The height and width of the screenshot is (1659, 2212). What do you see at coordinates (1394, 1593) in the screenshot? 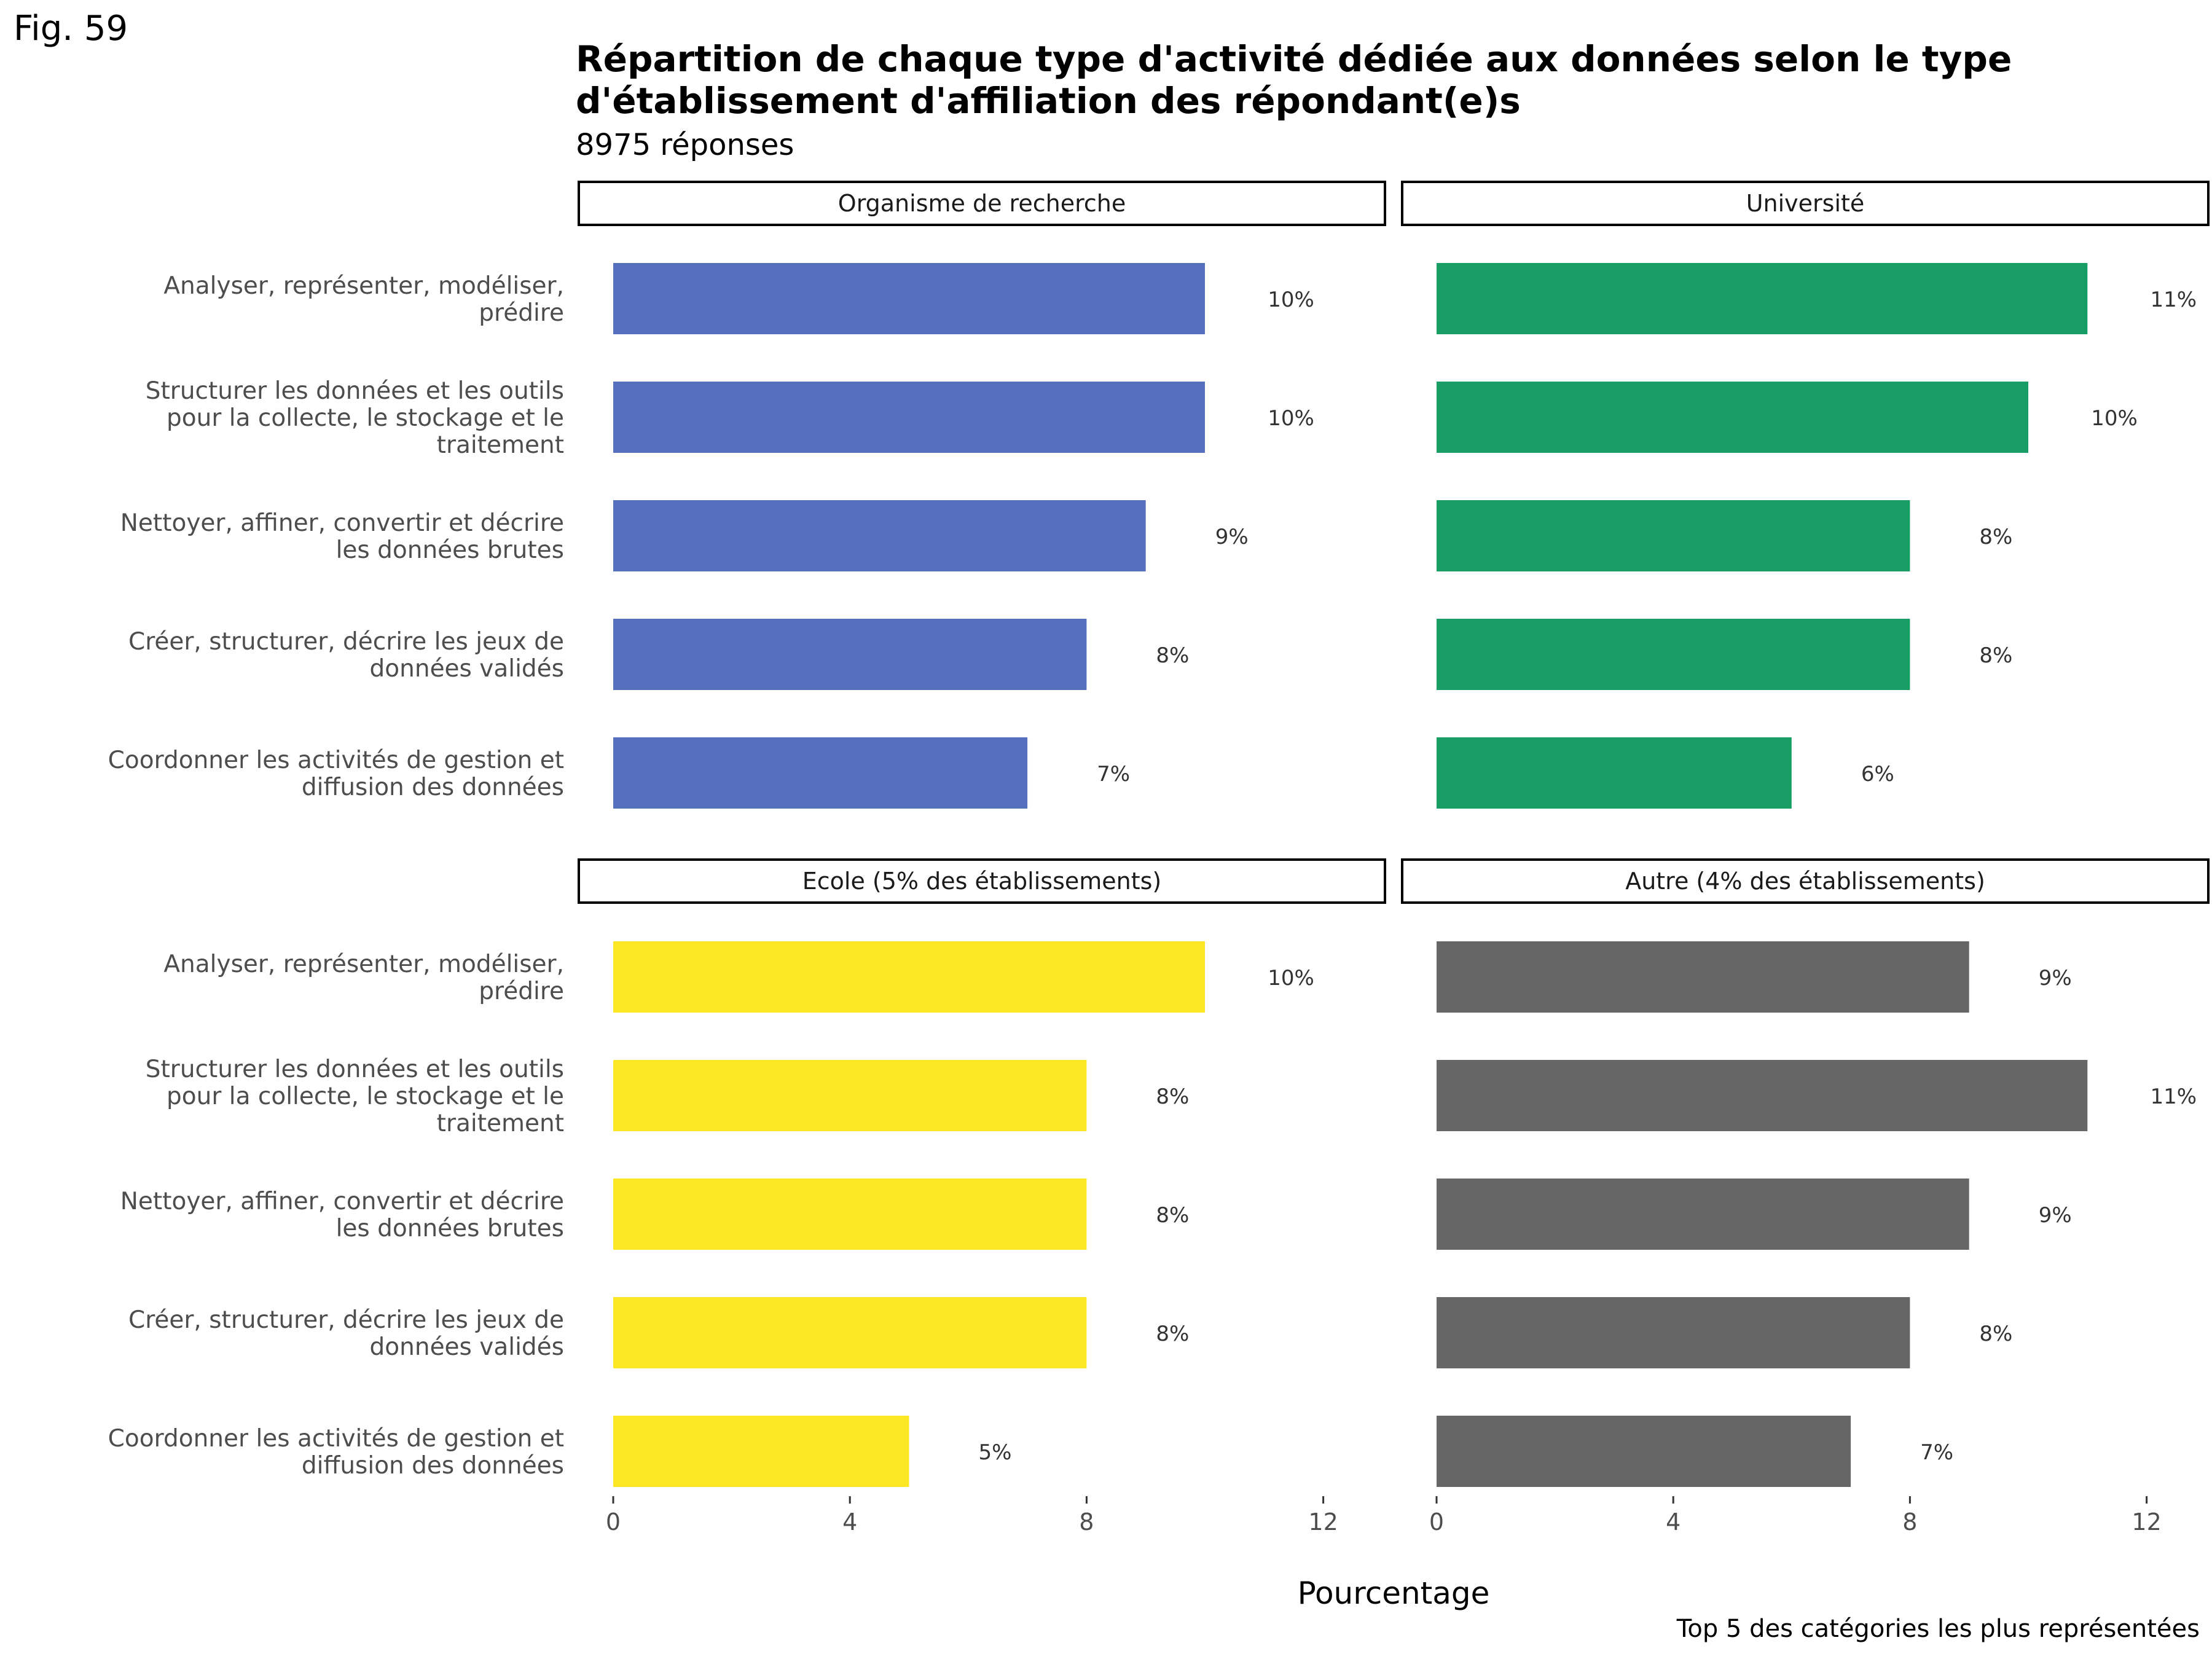
I see `x-axis-title: Pourcentage` at bounding box center [1394, 1593].